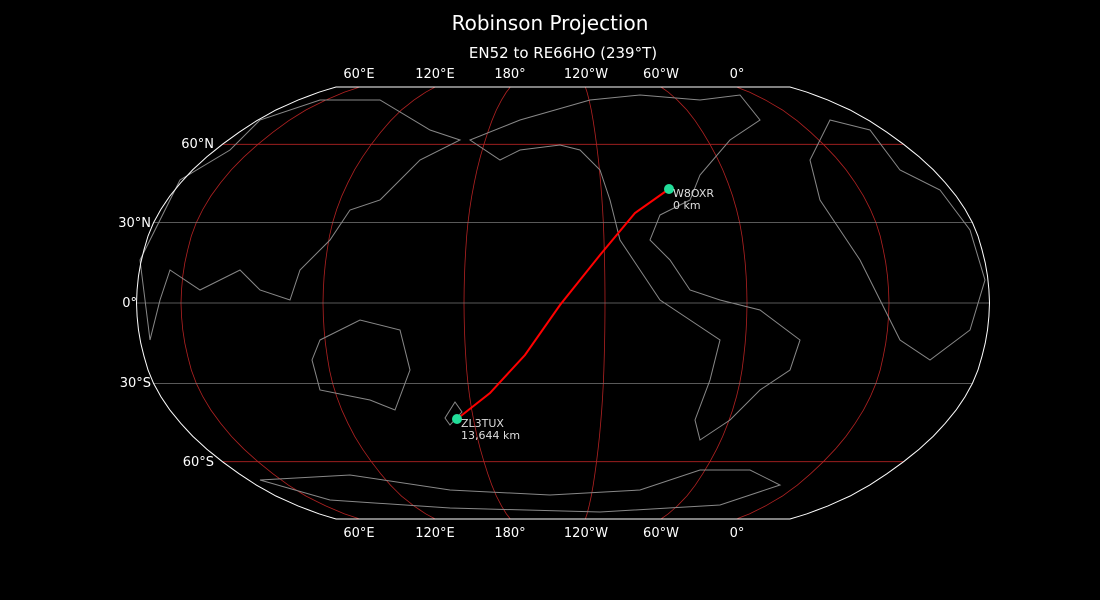 Image resolution: width=1100 pixels, height=600 pixels. Describe the element at coordinates (435, 74) in the screenshot. I see `lon-label-top: 120°E` at that location.